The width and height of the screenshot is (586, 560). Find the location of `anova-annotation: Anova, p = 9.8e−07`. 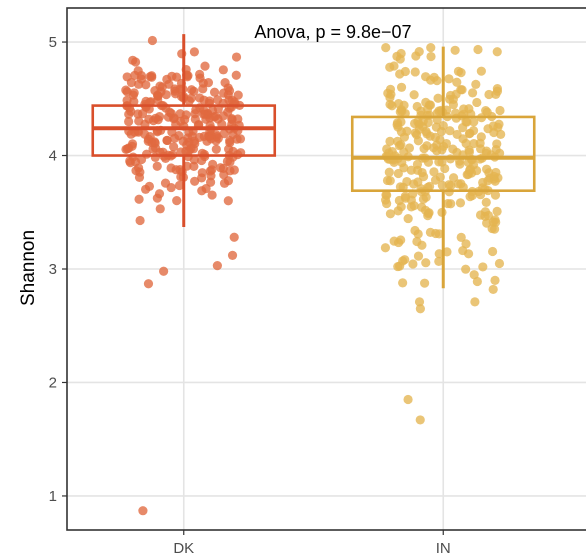

anova-annotation: Anova, p = 9.8e−07 is located at coordinates (332, 32).